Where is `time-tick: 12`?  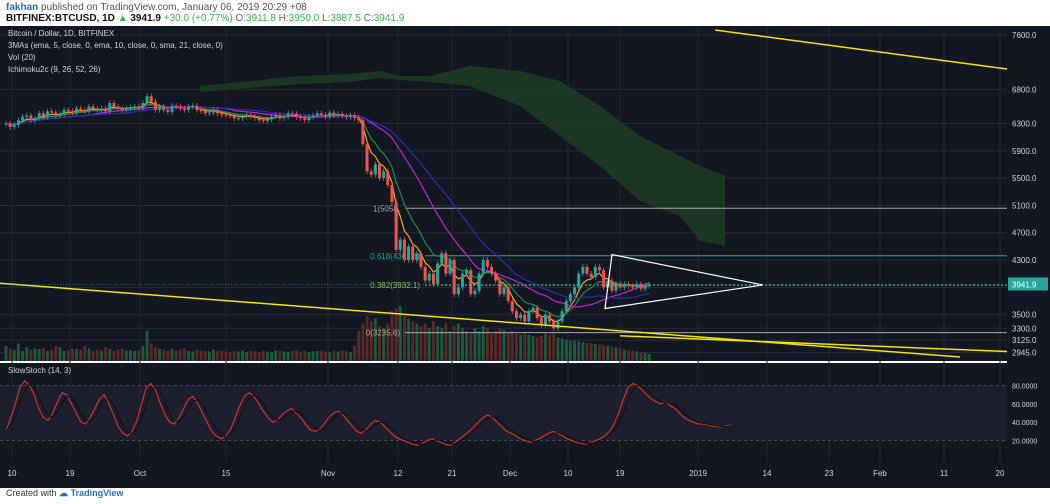
time-tick: 12 is located at coordinates (398, 473).